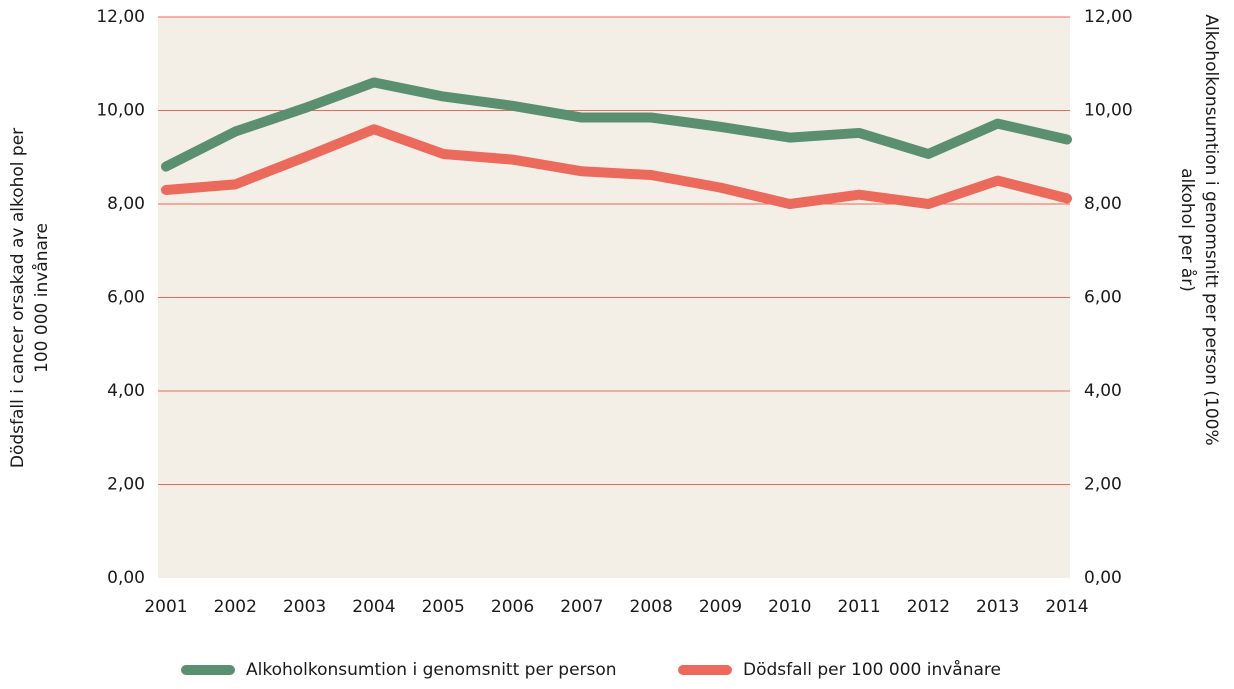 The height and width of the screenshot is (689, 1234). Describe the element at coordinates (1103, 578) in the screenshot. I see `y2-tick-label: 0,00` at that location.